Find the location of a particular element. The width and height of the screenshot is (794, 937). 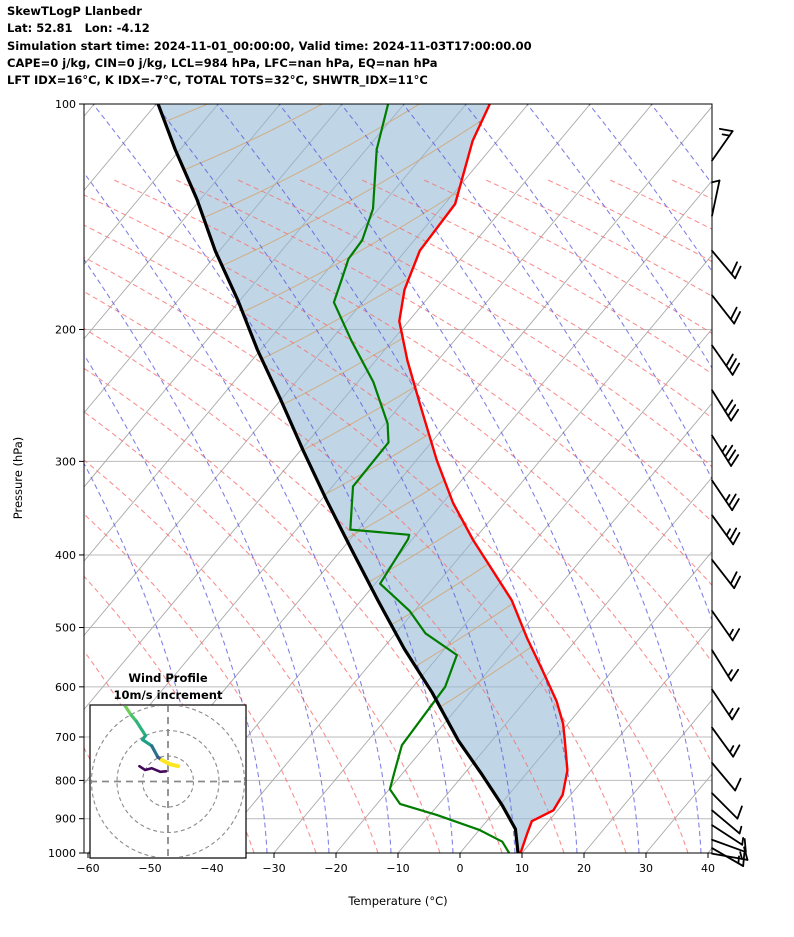

hodograph-inset: Wind Profile 10m/s increment is located at coordinates (168, 765).